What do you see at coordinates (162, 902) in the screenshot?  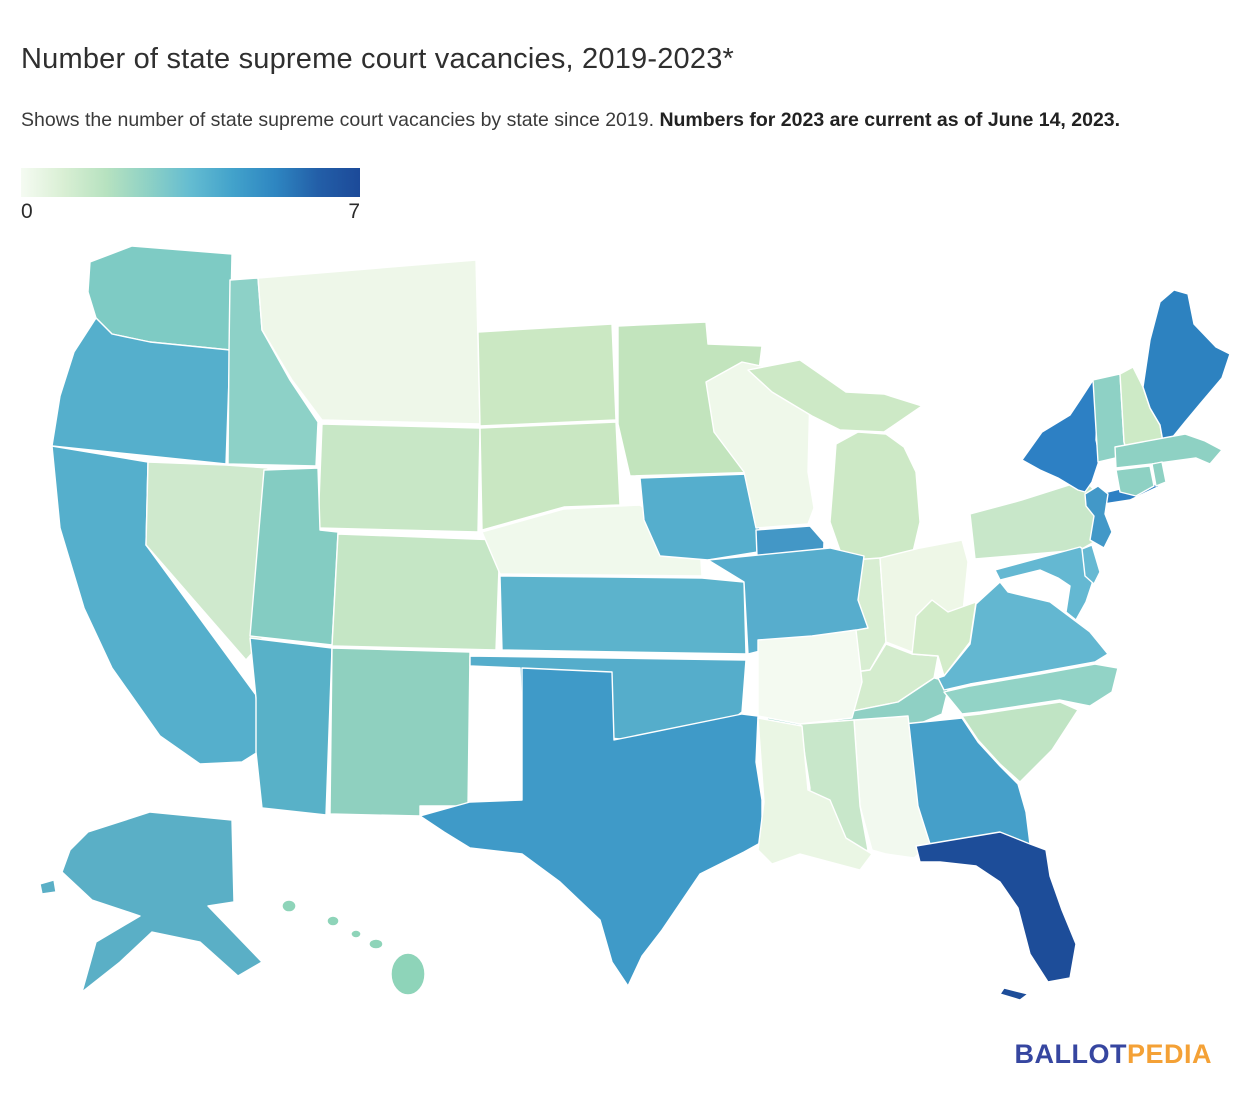 I see `state-alaska` at bounding box center [162, 902].